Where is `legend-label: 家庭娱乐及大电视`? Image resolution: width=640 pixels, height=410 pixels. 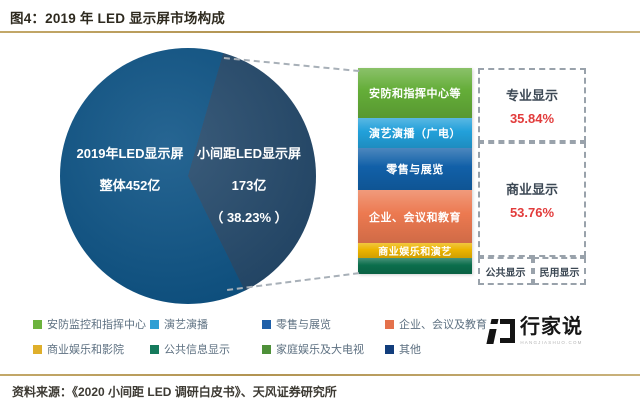
legend-label: 家庭娱乐及大电视 is located at coordinates (320, 350).